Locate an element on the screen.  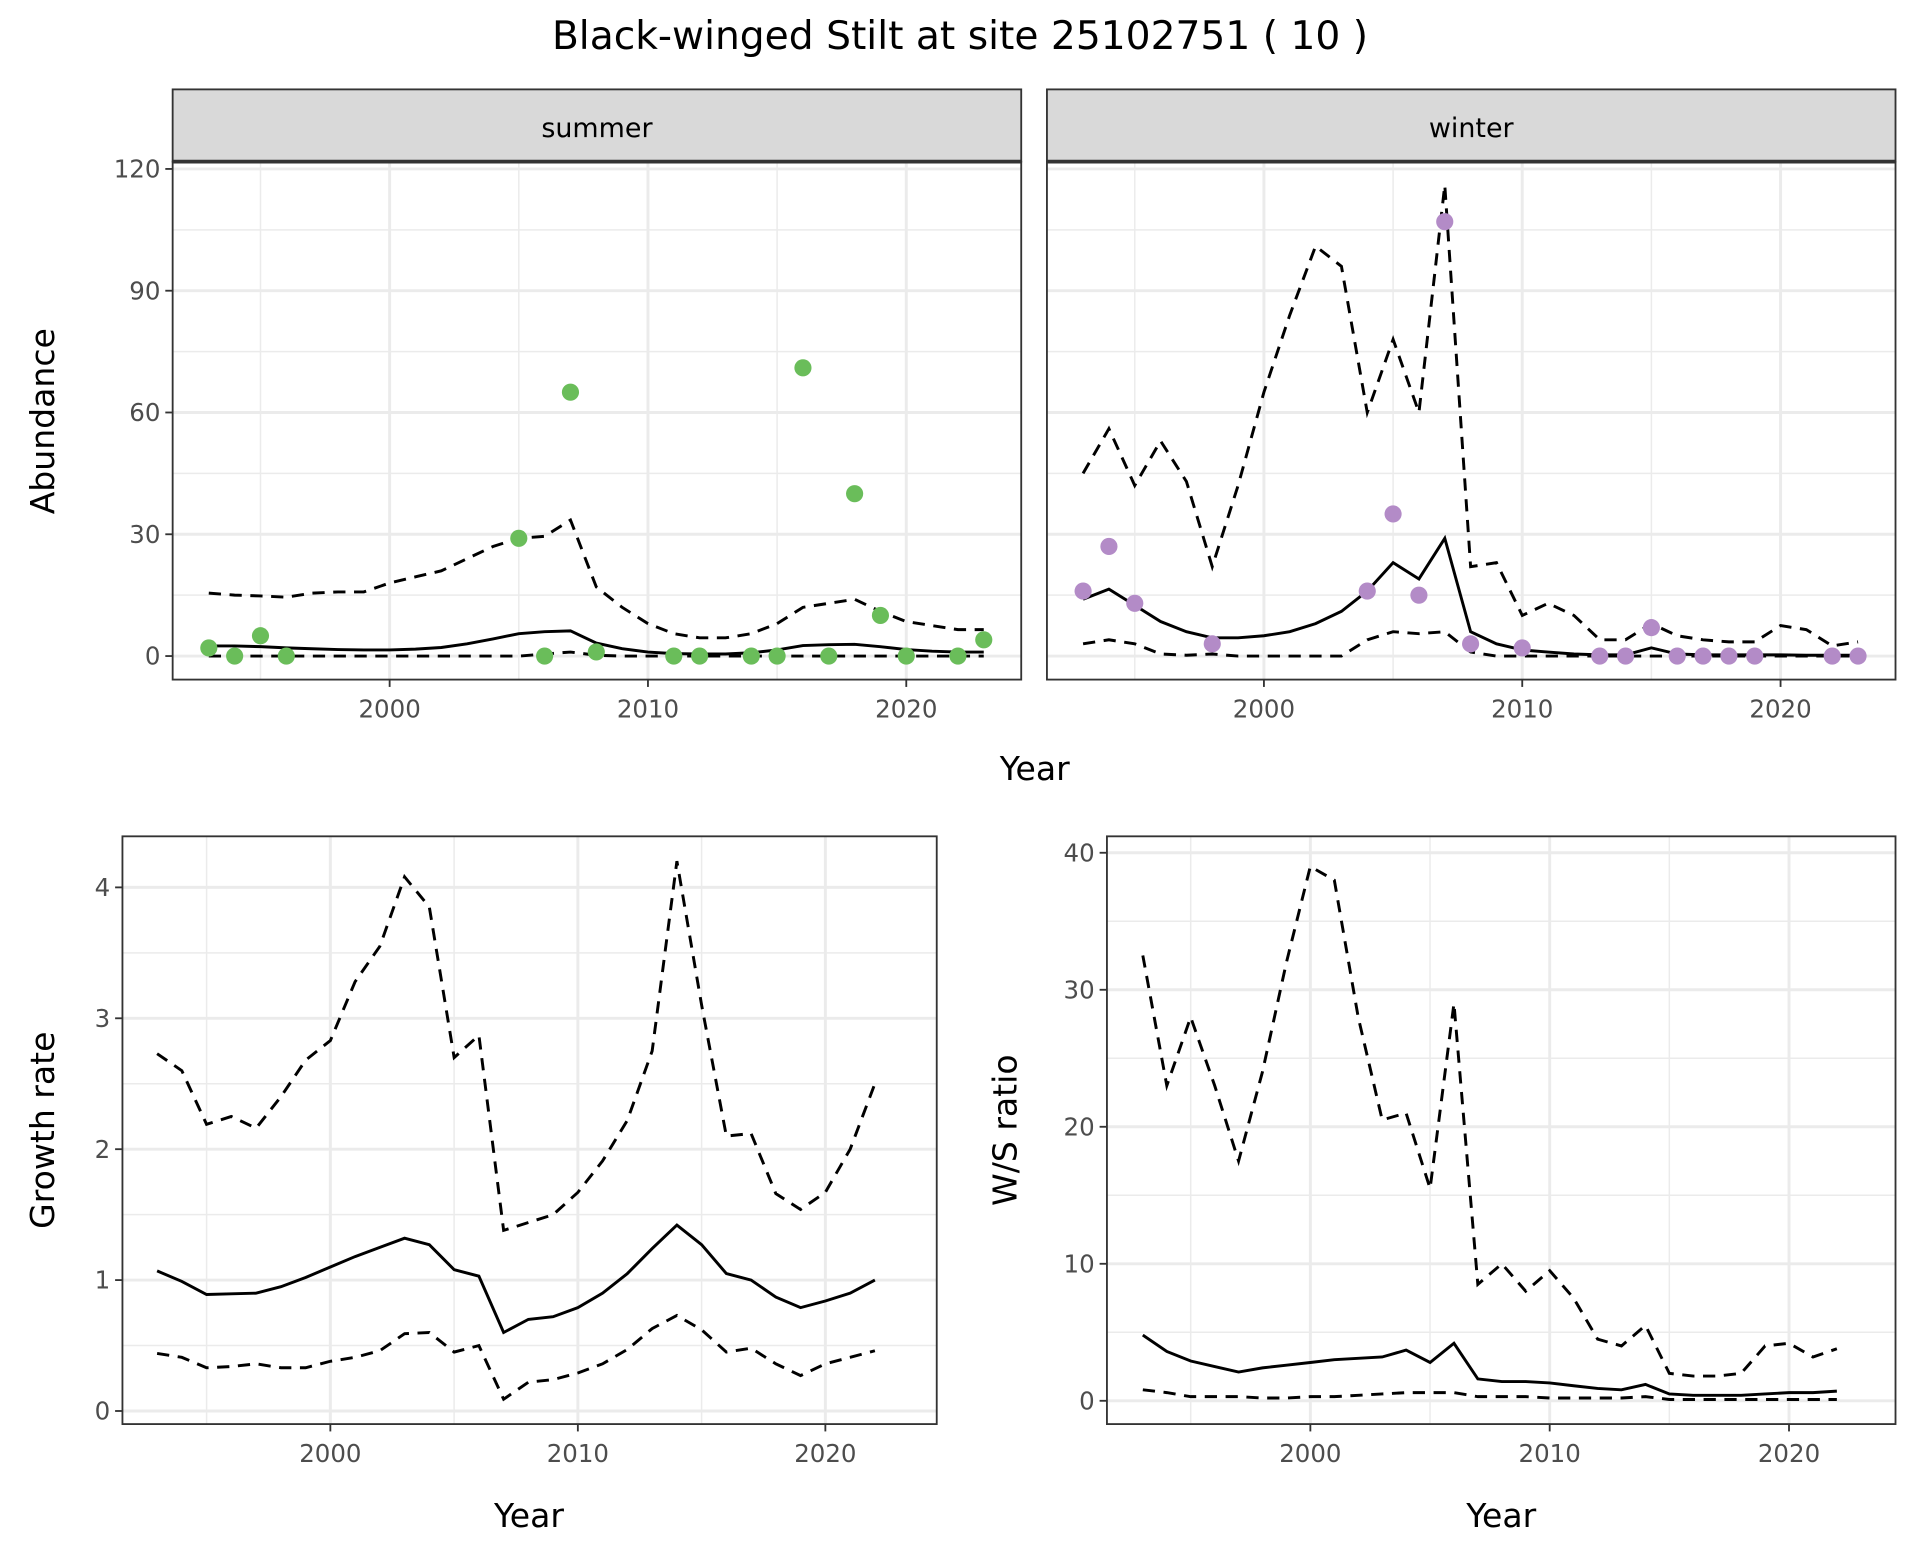
y-axis-title-growth: Growth rate is located at coordinates (42, 1130).